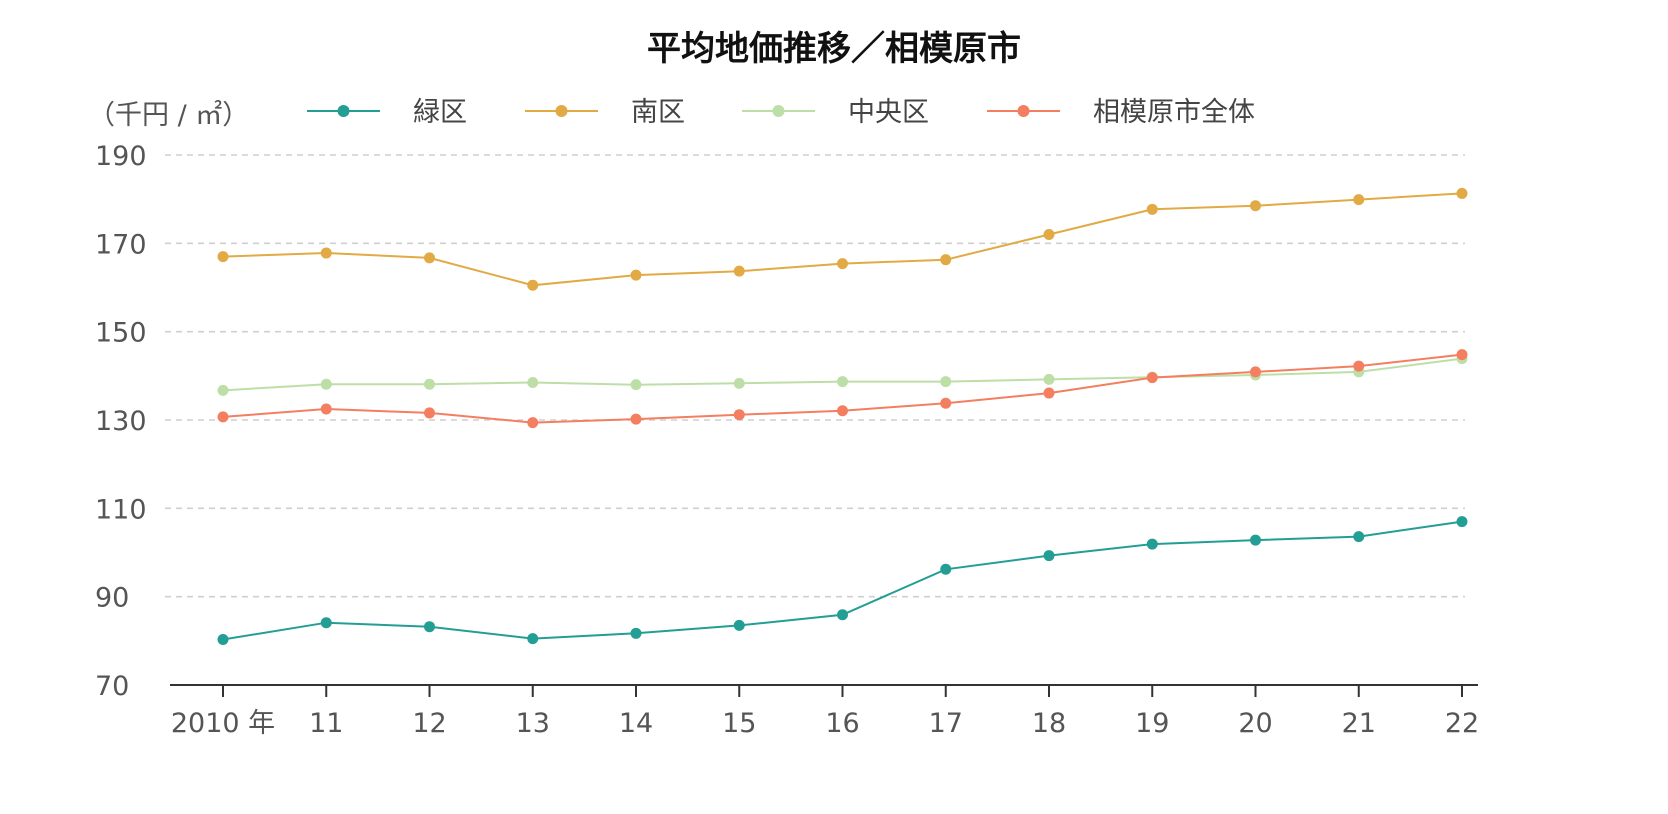 This screenshot has width=1668, height=814. Describe the element at coordinates (1462, 723) in the screenshot. I see `x-tick-label-12: 22` at that location.